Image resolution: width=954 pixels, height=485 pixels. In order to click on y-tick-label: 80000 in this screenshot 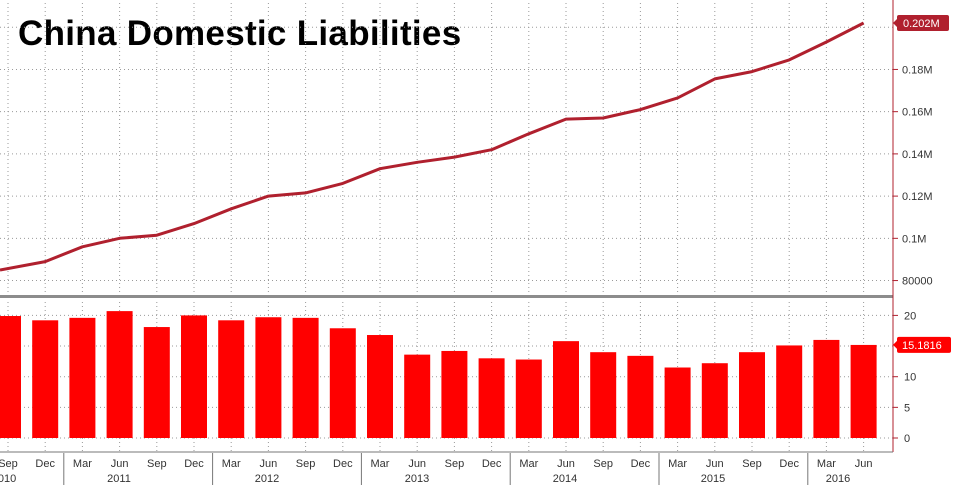, I will do `click(917, 282)`.